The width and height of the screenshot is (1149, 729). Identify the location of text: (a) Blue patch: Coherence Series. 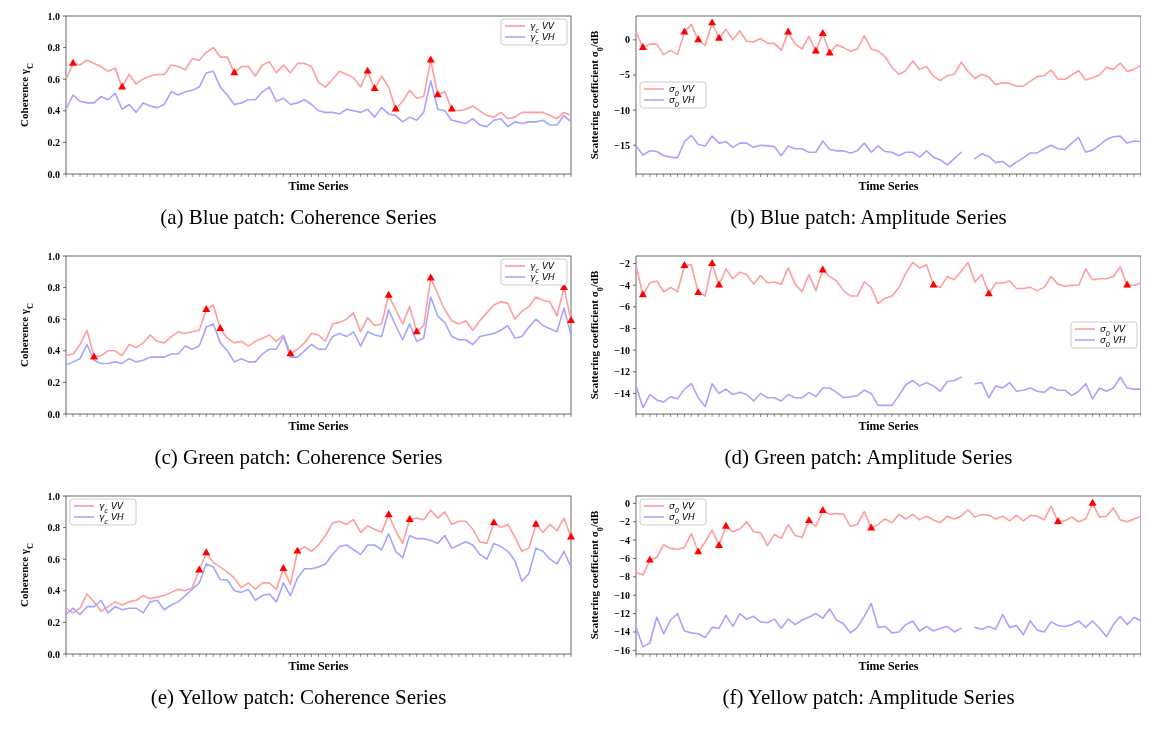
(298, 217).